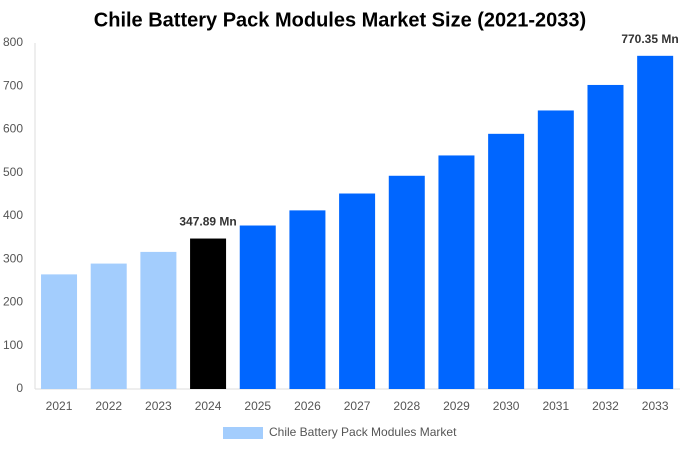 This screenshot has width=680, height=450. Describe the element at coordinates (406, 406) in the screenshot. I see `x-tick-label: 2028` at that location.